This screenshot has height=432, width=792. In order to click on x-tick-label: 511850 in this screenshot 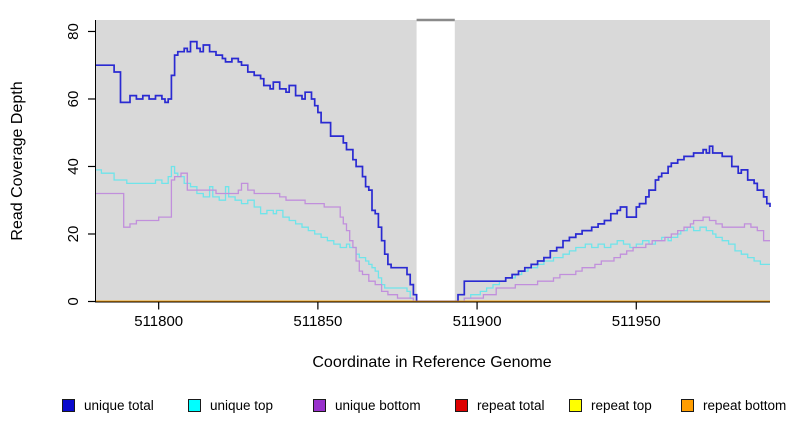, I will do `click(317, 321)`.